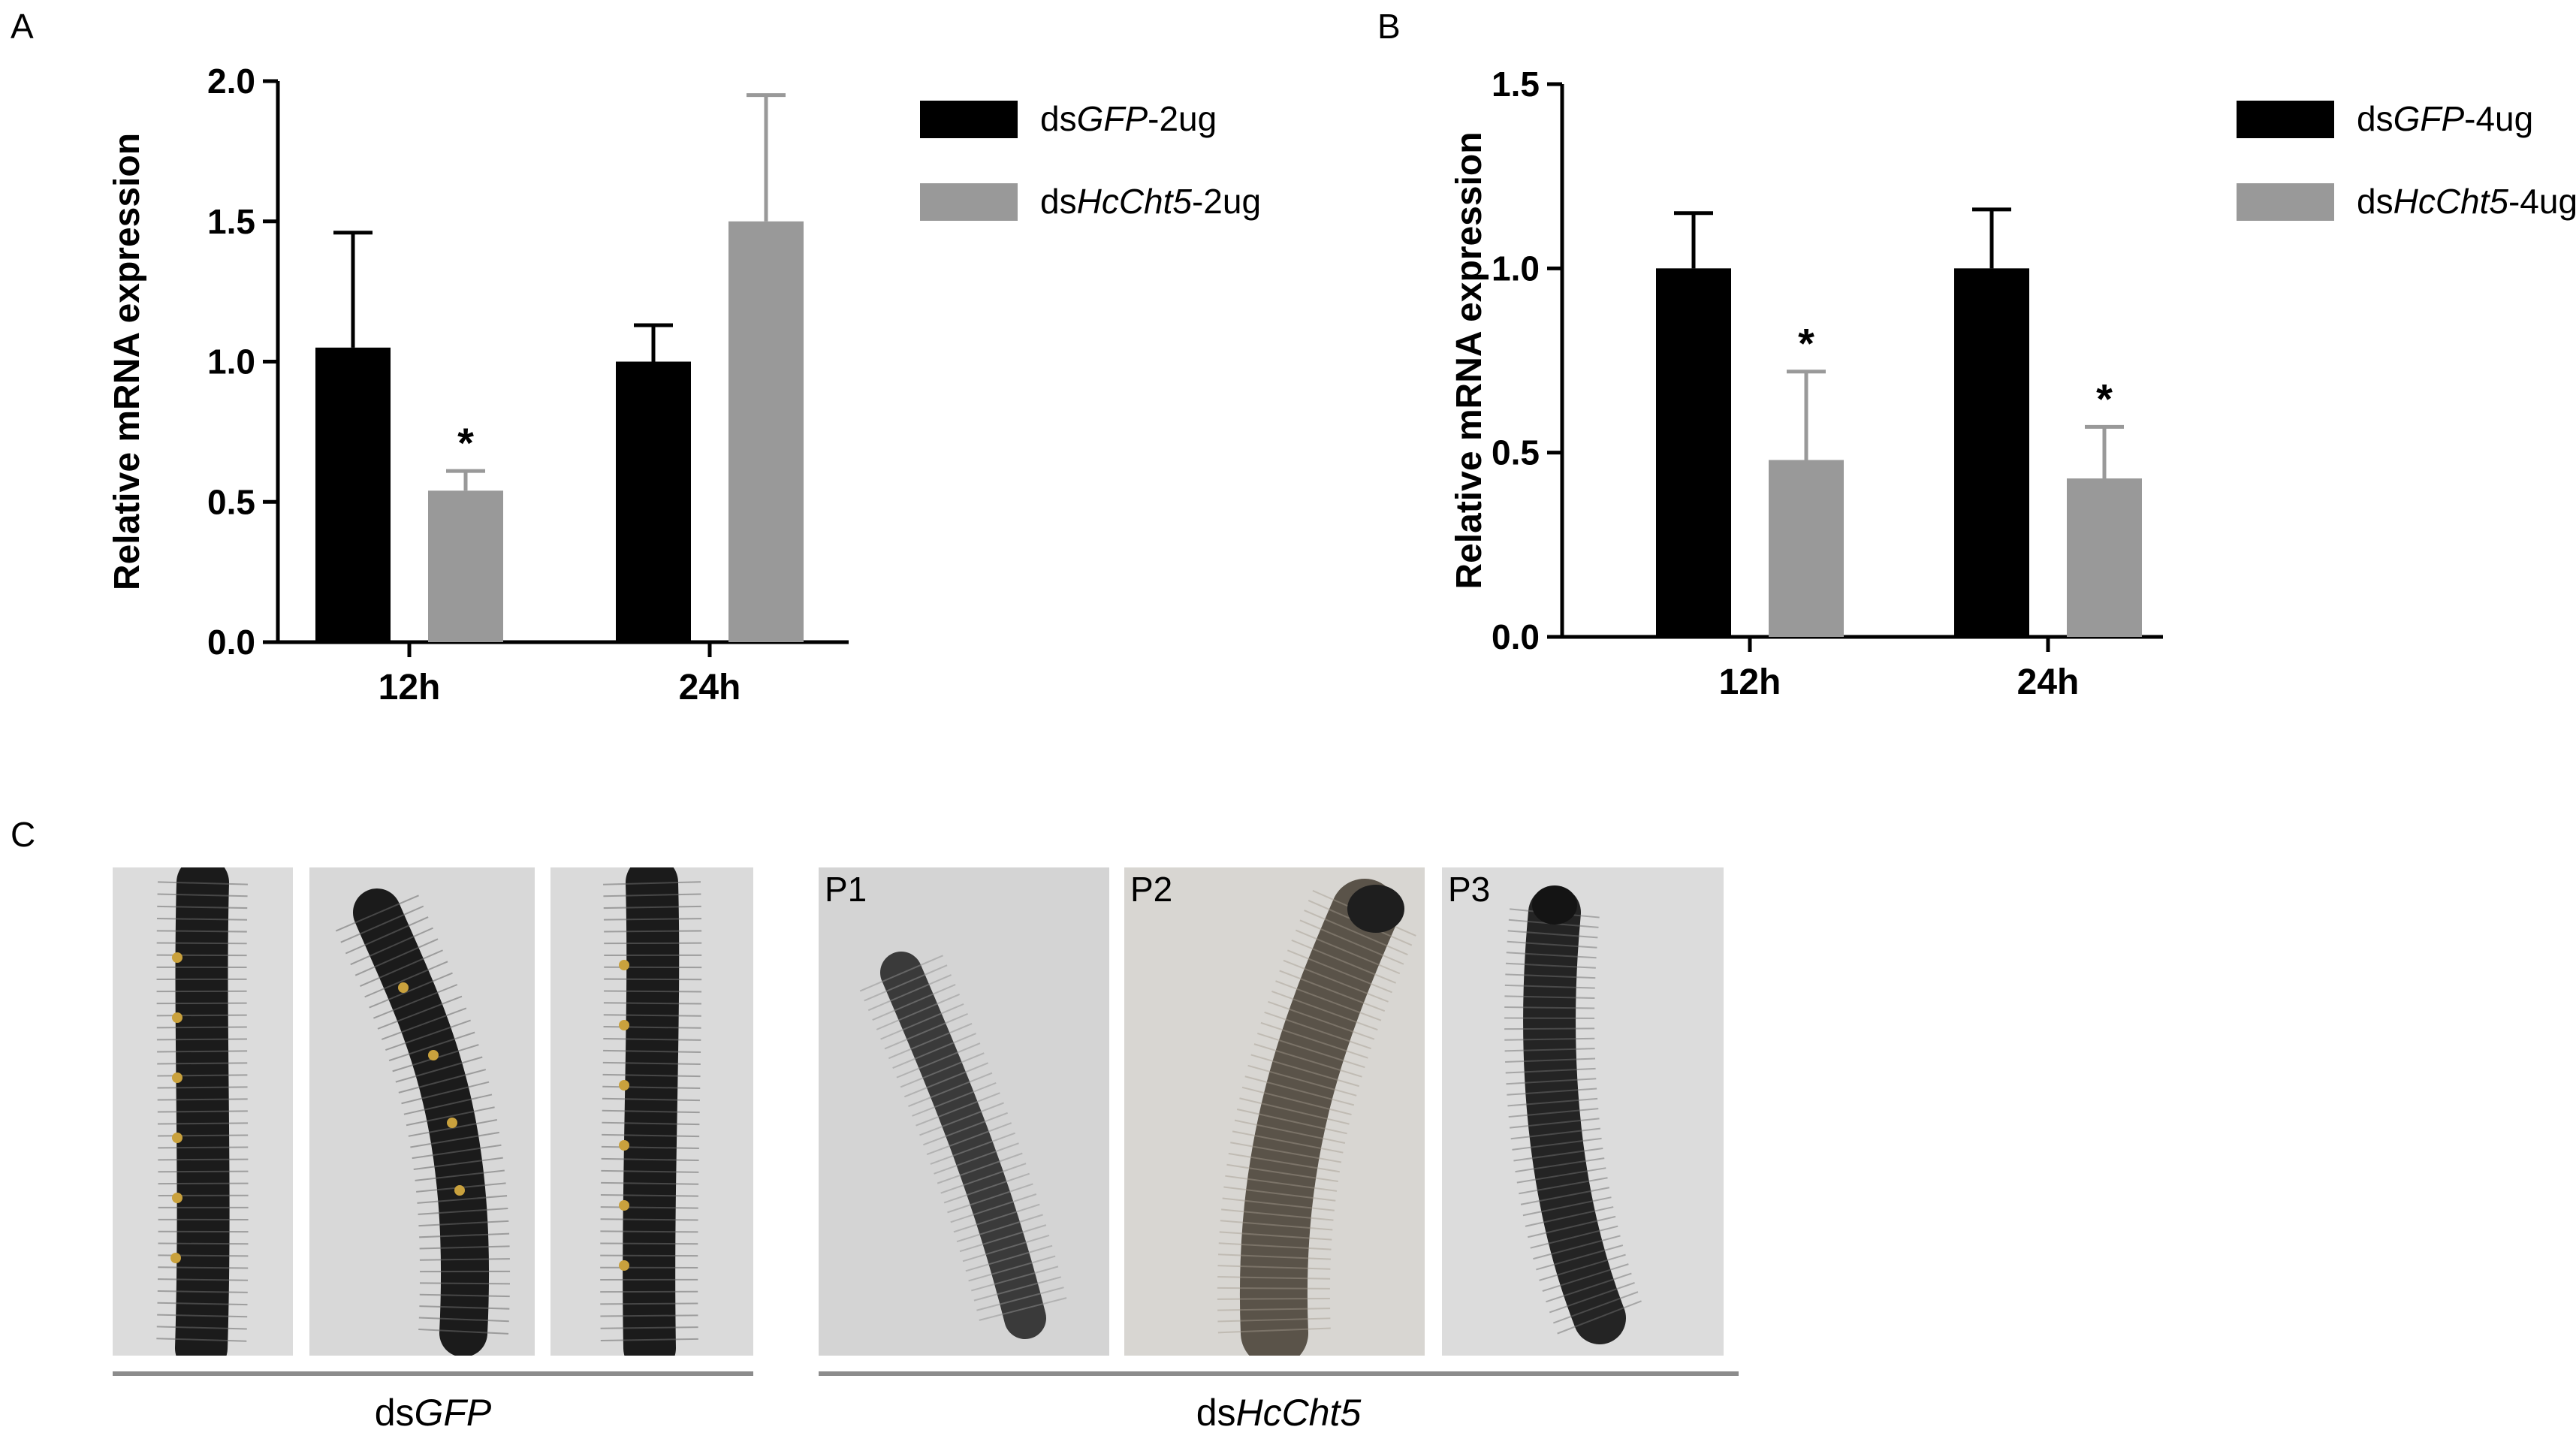 The height and width of the screenshot is (1448, 2576). I want to click on group-caption-dsgfp: dsGFP, so click(433, 1412).